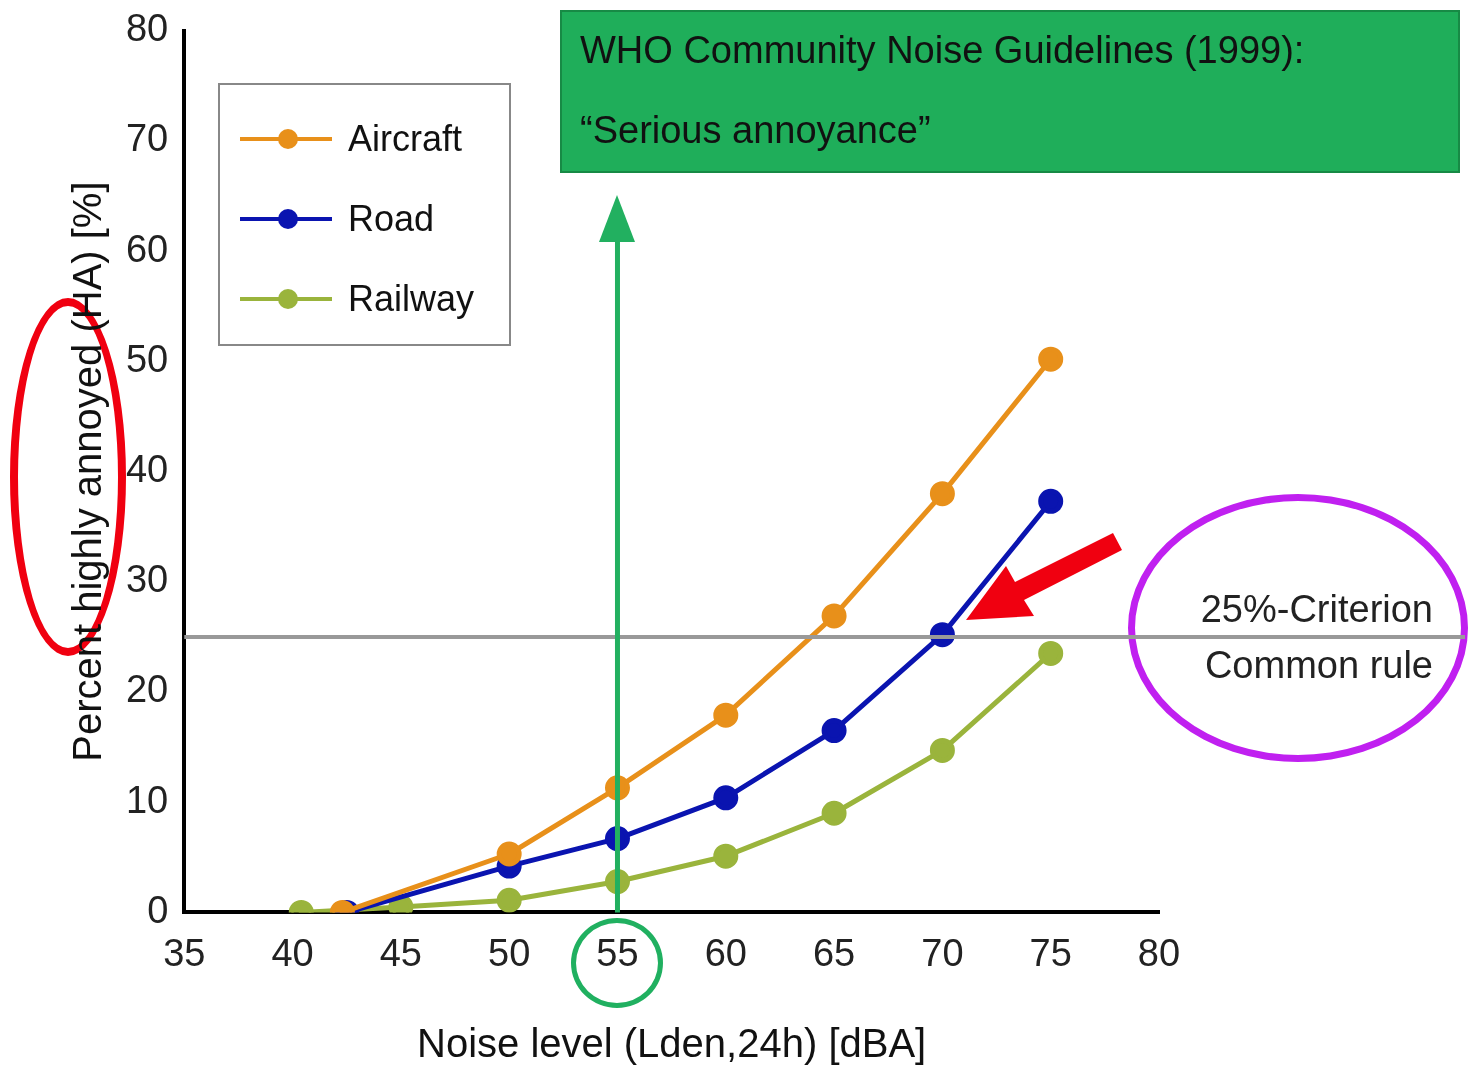 This screenshot has width=1469, height=1084. Describe the element at coordinates (147, 469) in the screenshot. I see `y-tick-label: 40` at that location.